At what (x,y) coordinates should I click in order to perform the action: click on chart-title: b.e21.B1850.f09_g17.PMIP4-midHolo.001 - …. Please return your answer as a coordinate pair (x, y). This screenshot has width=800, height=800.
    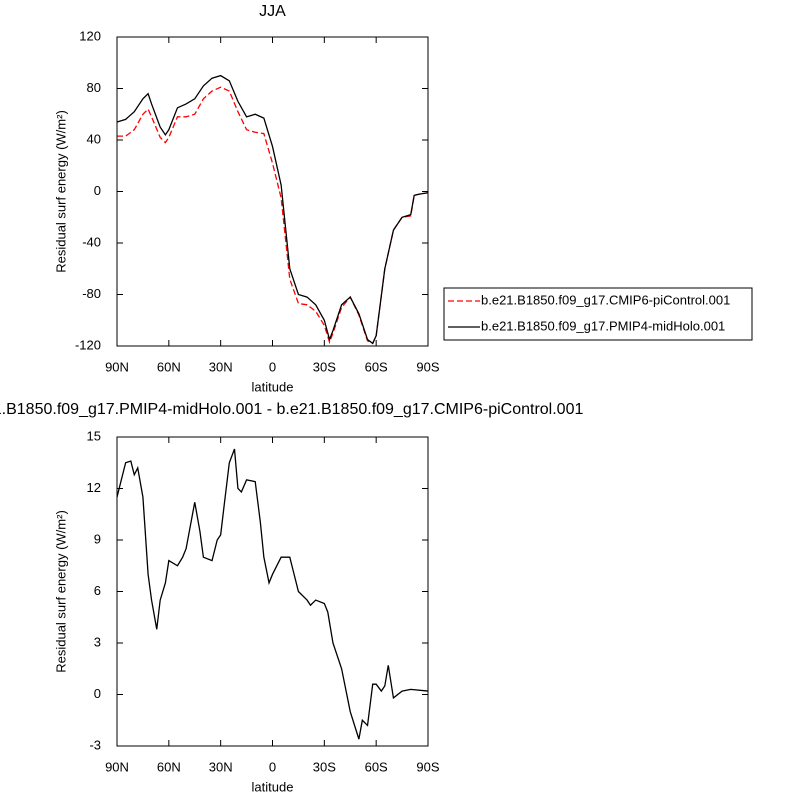
    Looking at the image, I should click on (291, 409).